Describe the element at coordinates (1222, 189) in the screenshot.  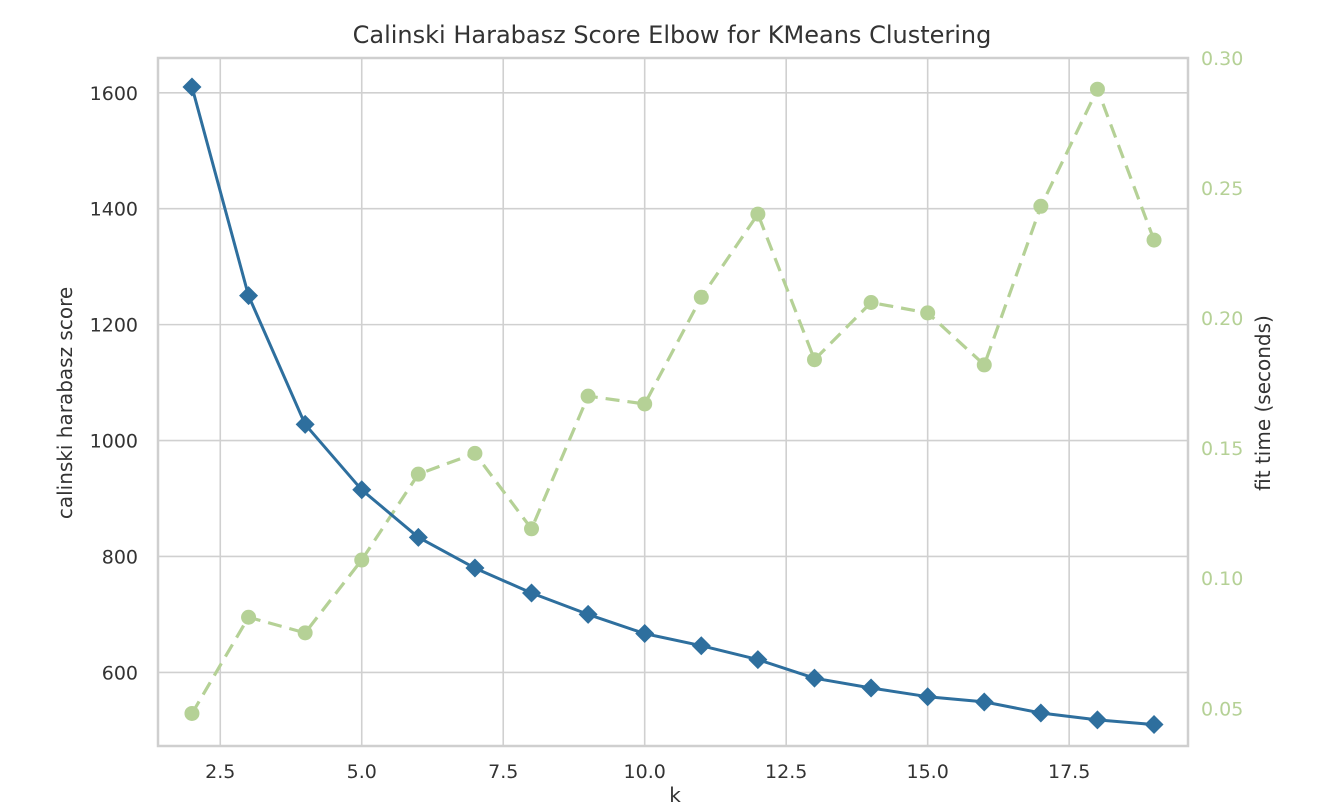
I see `y2-tick-label: 0.25` at that location.